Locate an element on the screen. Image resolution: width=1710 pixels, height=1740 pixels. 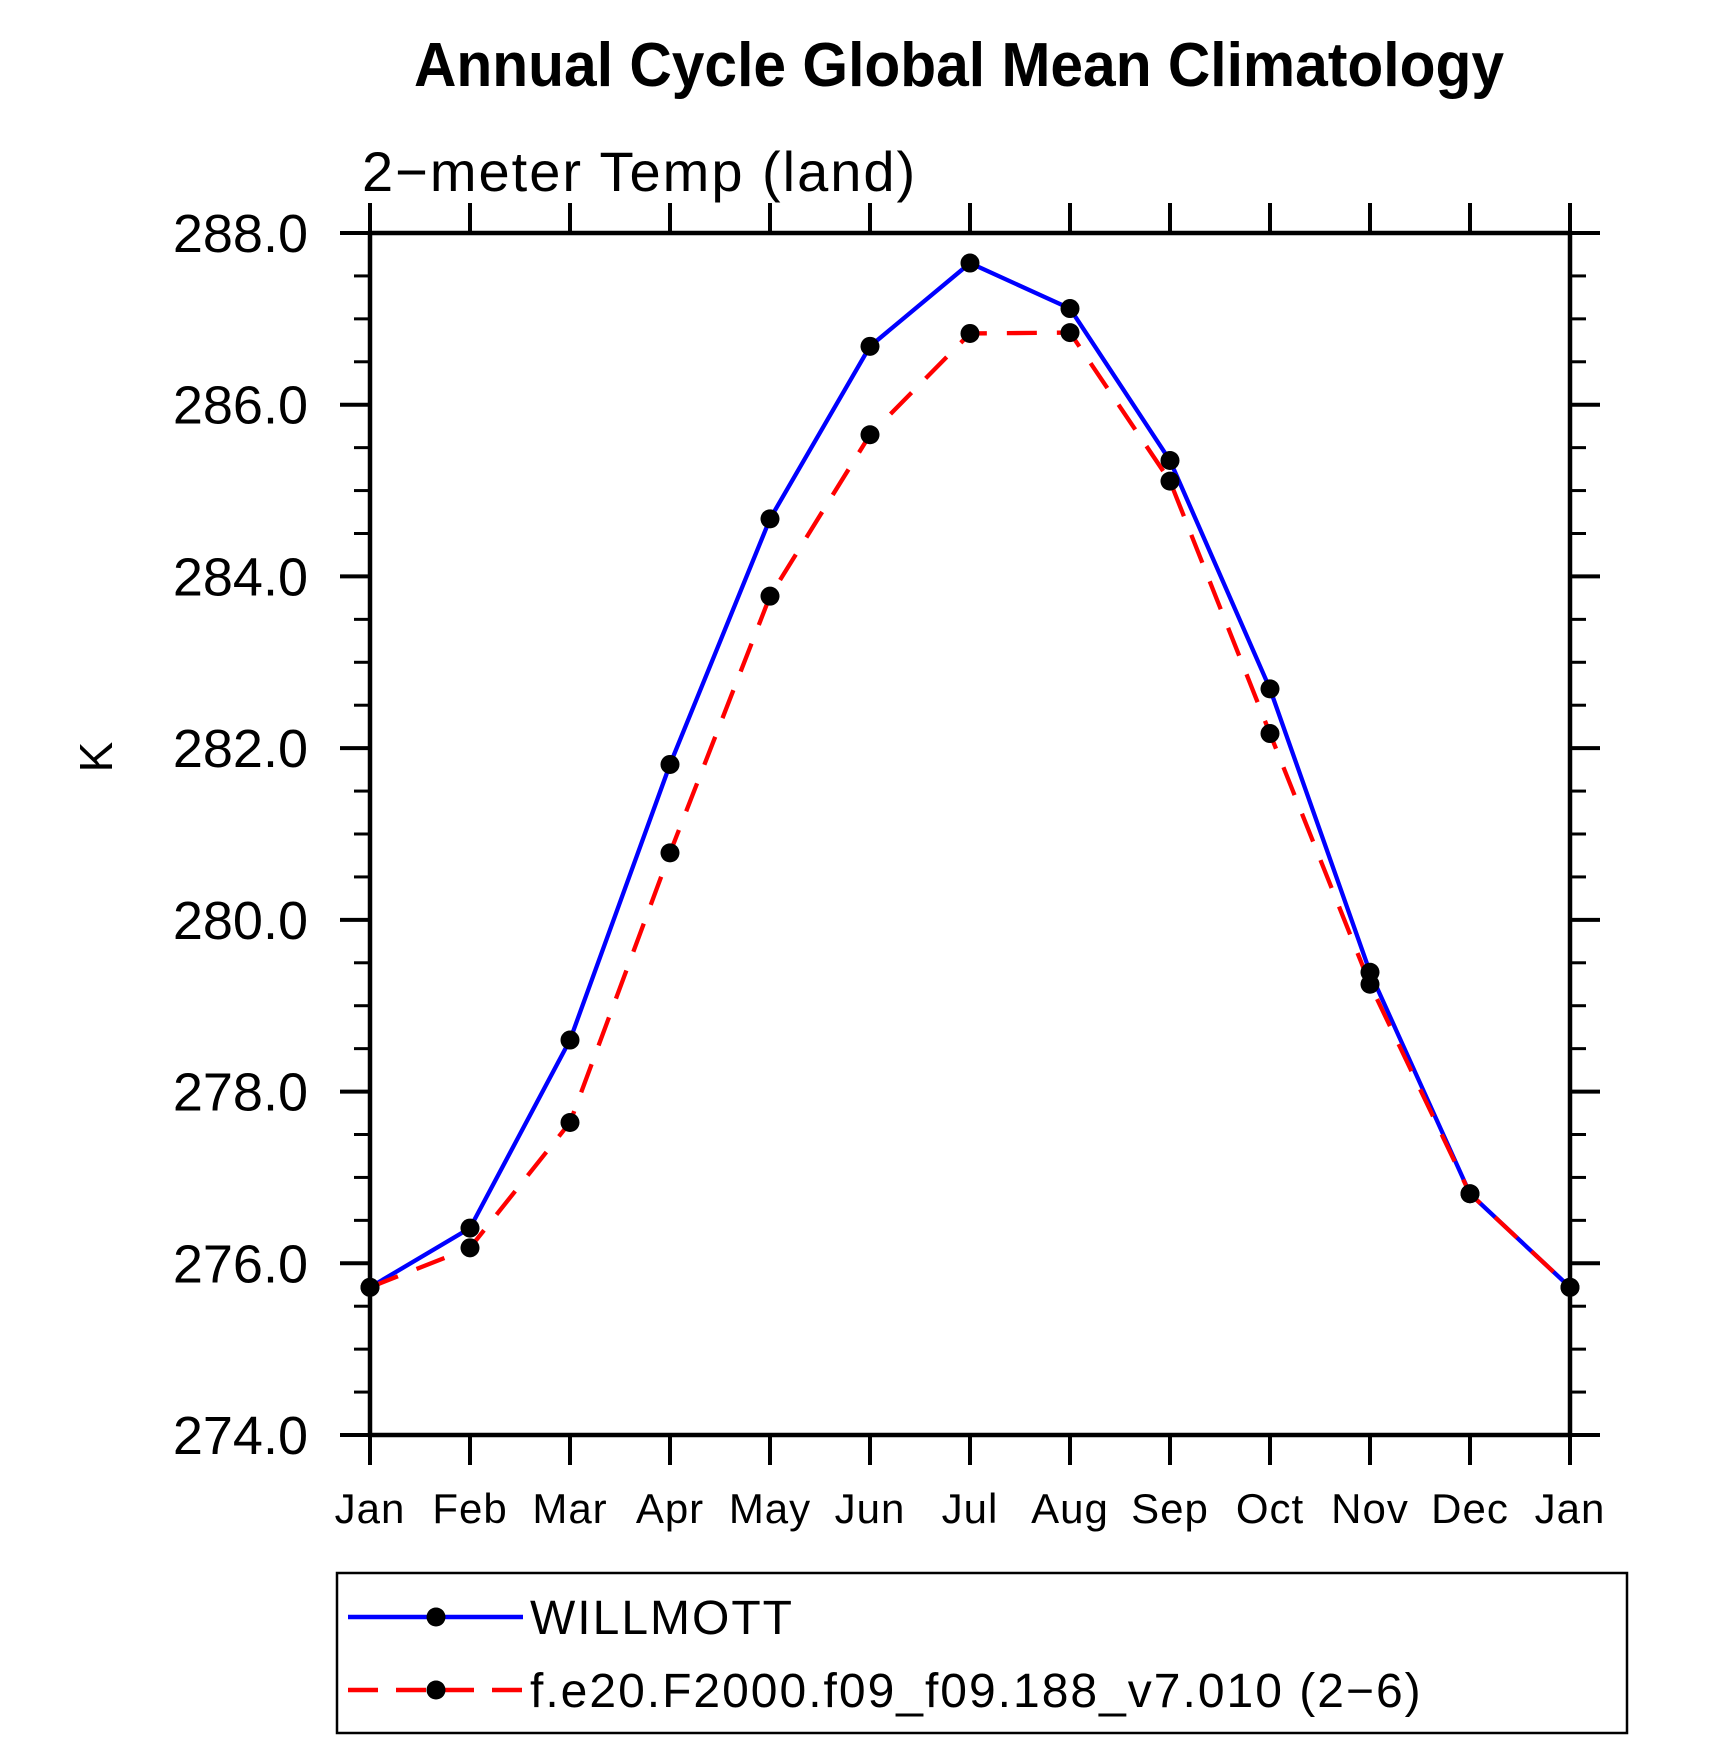
x-tick-label: Jul is located at coordinates (970, 1508).